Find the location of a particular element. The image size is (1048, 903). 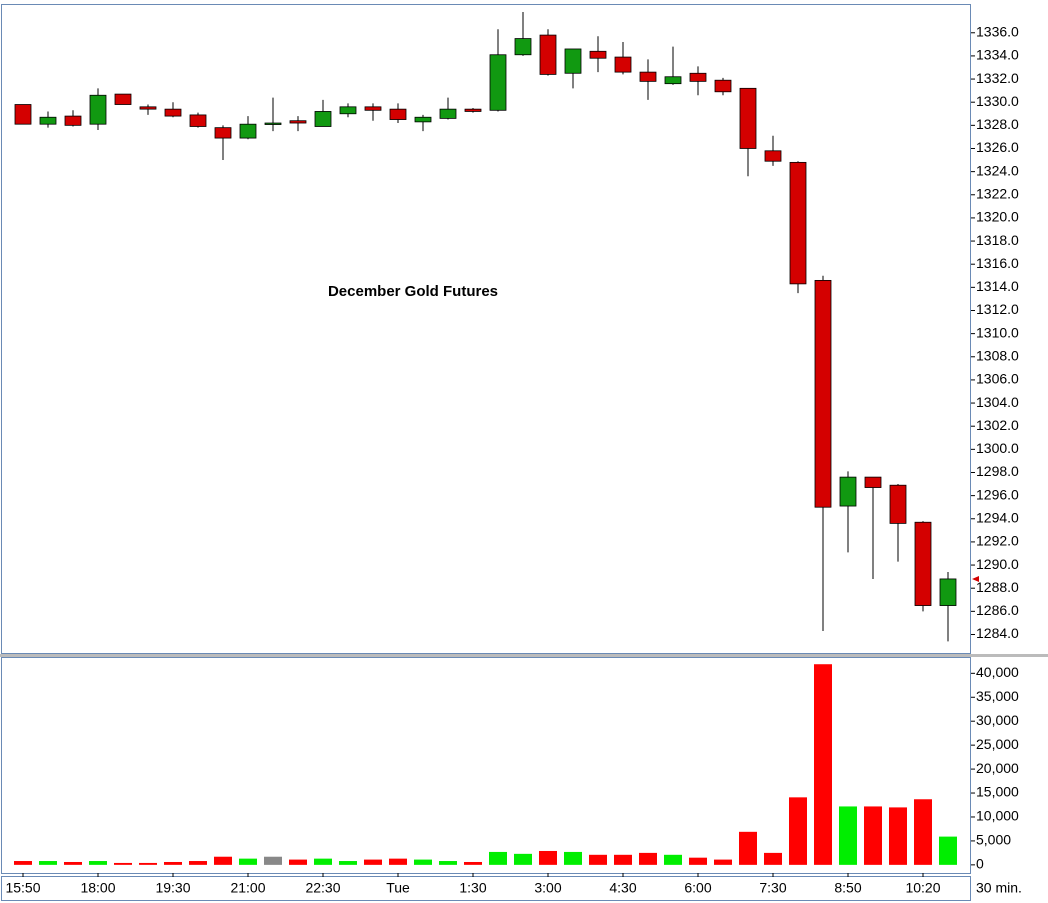

y-tick-label: 5,000 is located at coordinates (993, 840).